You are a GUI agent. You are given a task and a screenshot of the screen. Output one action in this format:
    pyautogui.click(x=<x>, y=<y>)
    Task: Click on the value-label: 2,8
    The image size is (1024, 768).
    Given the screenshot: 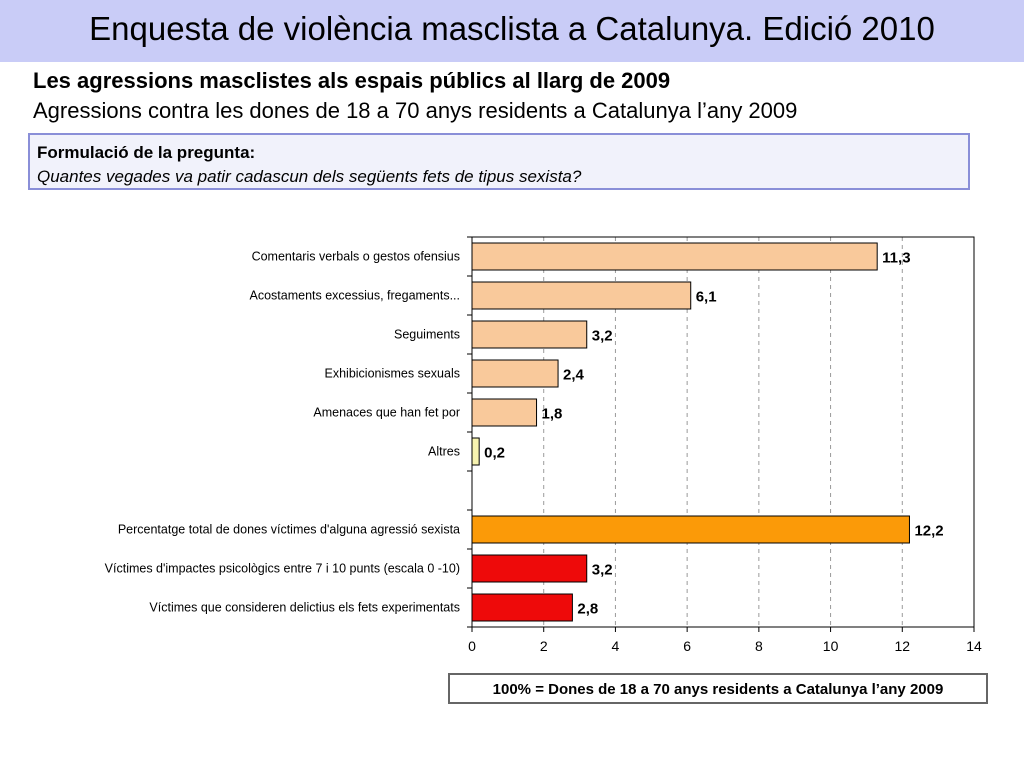 What is the action you would take?
    pyautogui.click(x=587, y=609)
    